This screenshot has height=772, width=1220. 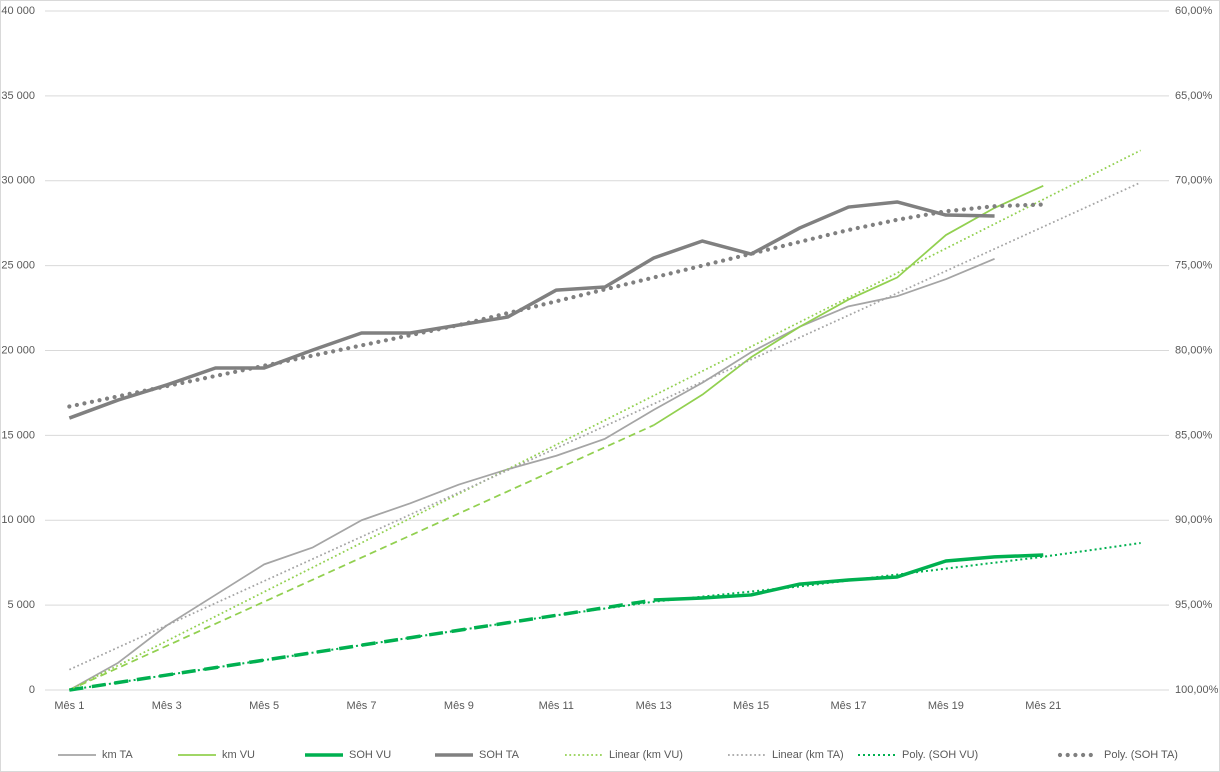 I want to click on y2-tick-label: 95,00%, so click(x=1194, y=605).